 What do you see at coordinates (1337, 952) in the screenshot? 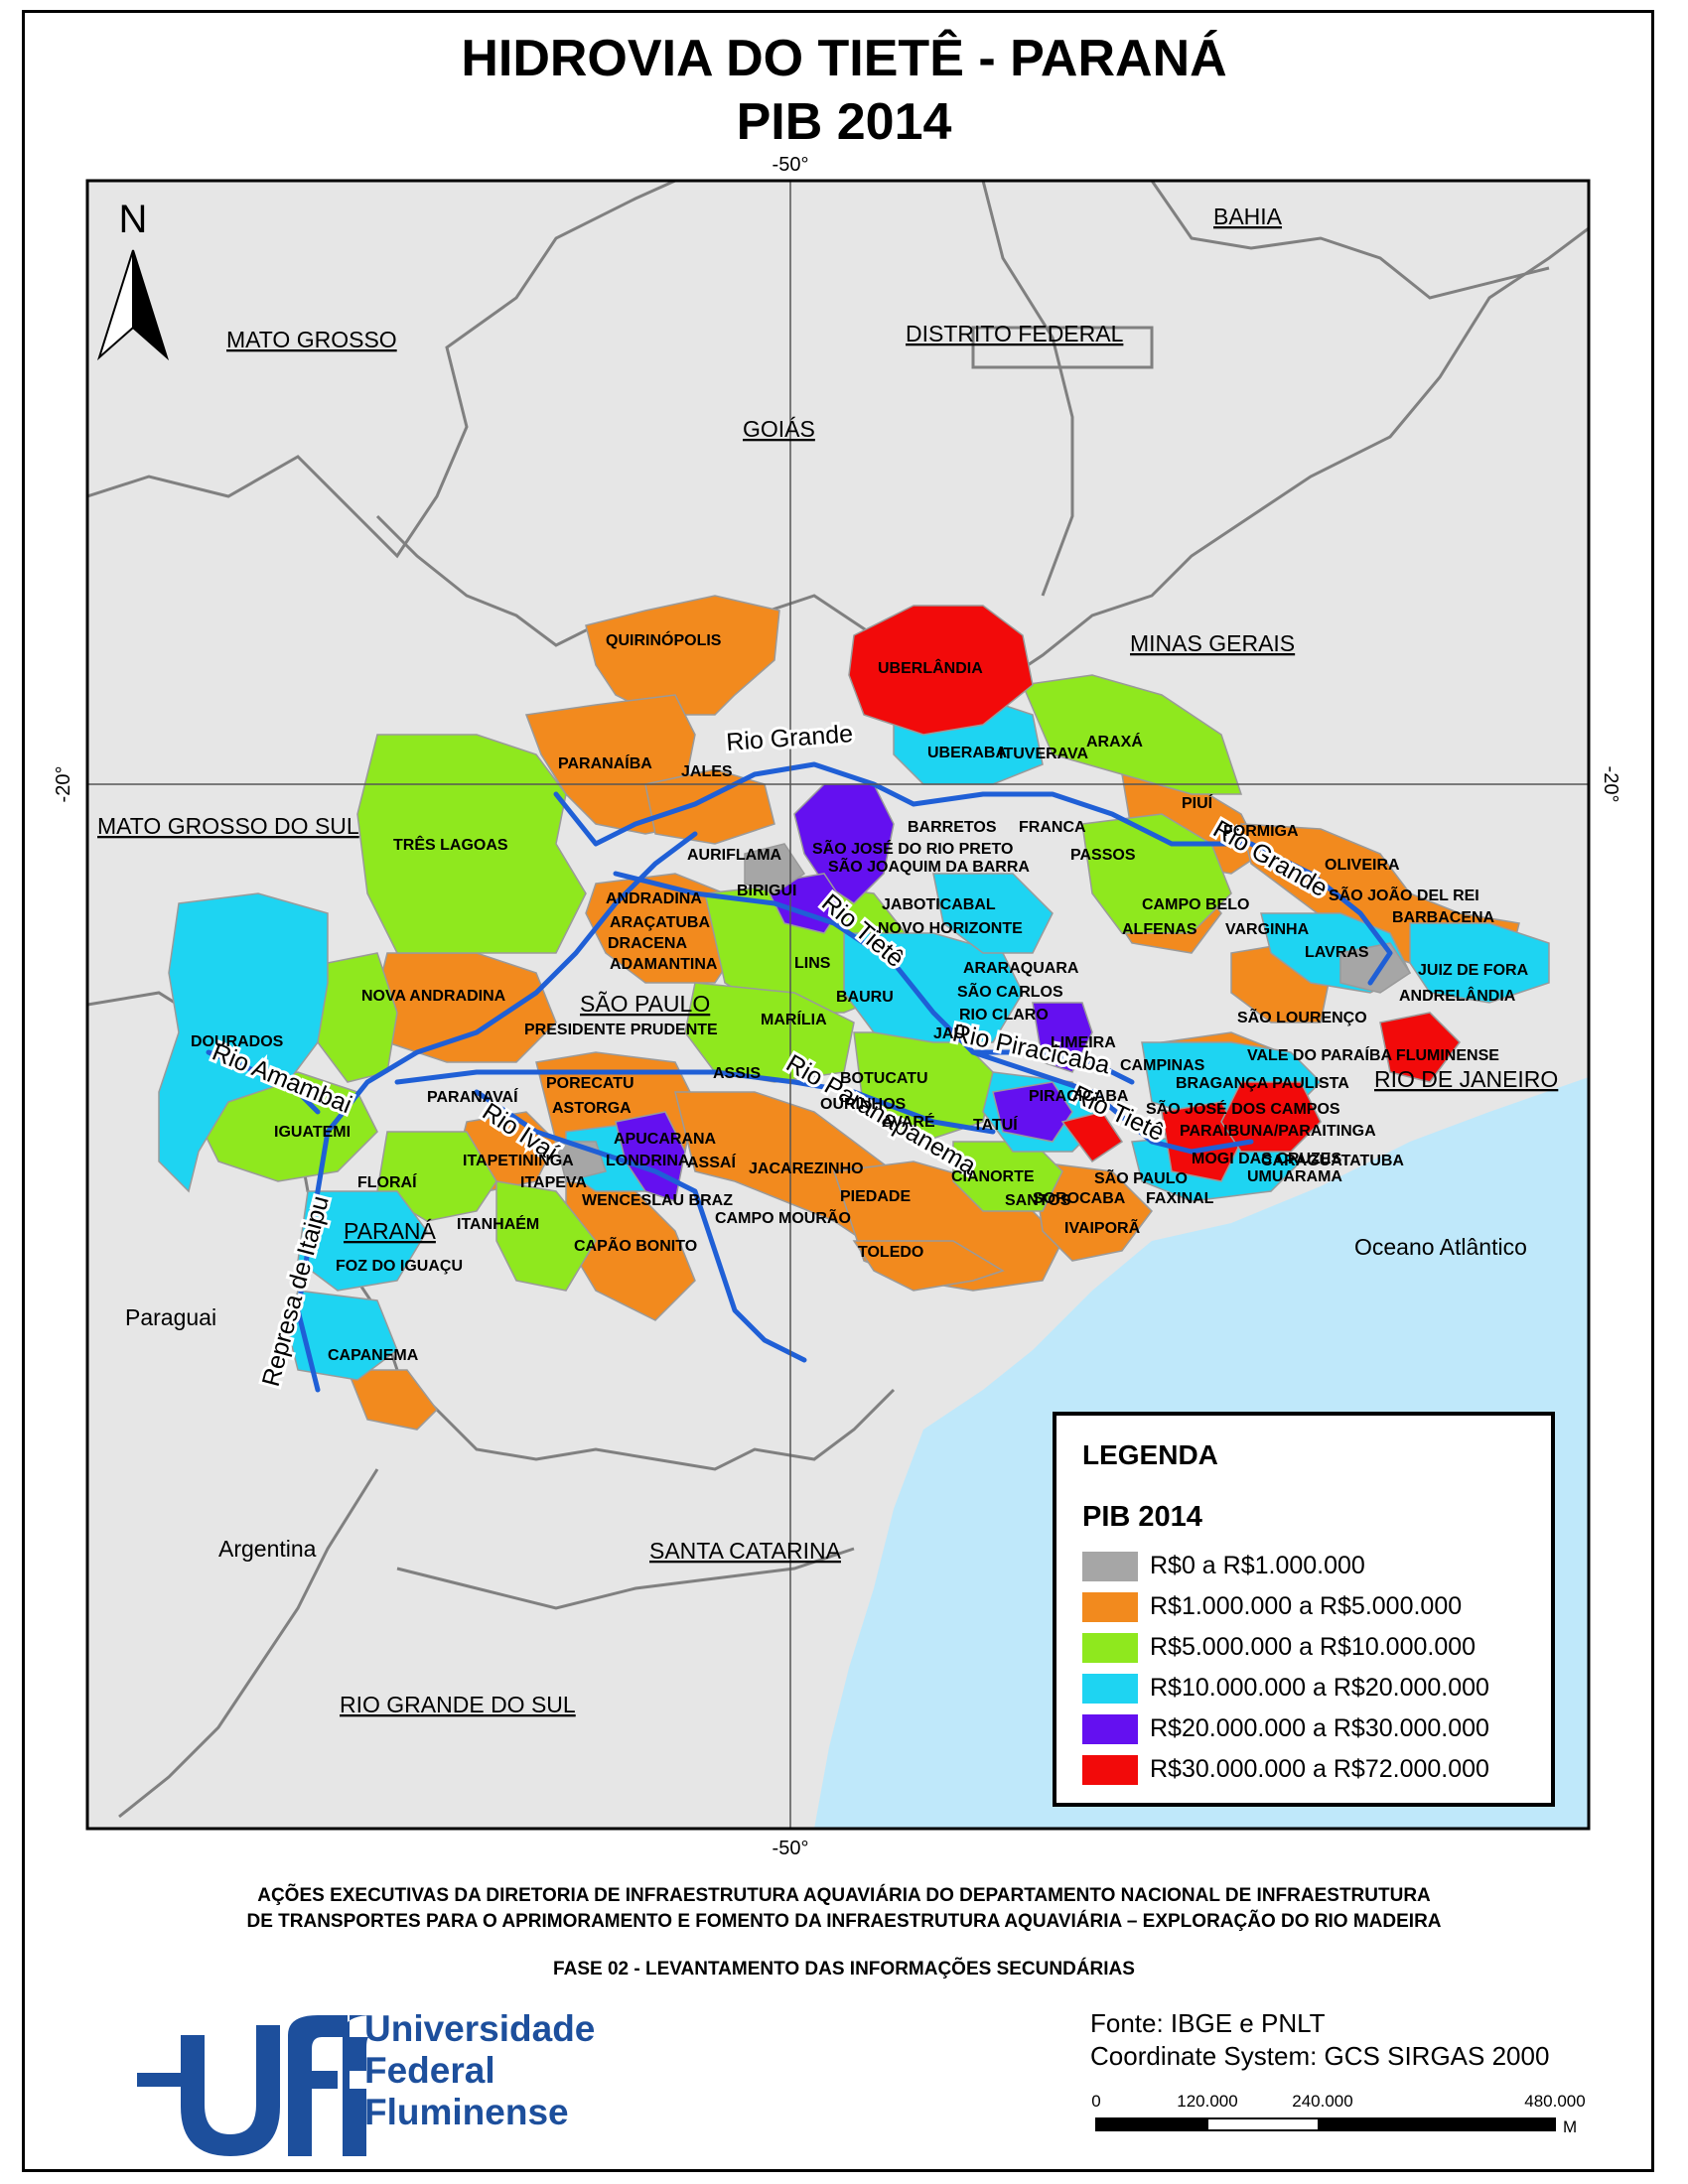
I see `city-label: LAVRAS` at bounding box center [1337, 952].